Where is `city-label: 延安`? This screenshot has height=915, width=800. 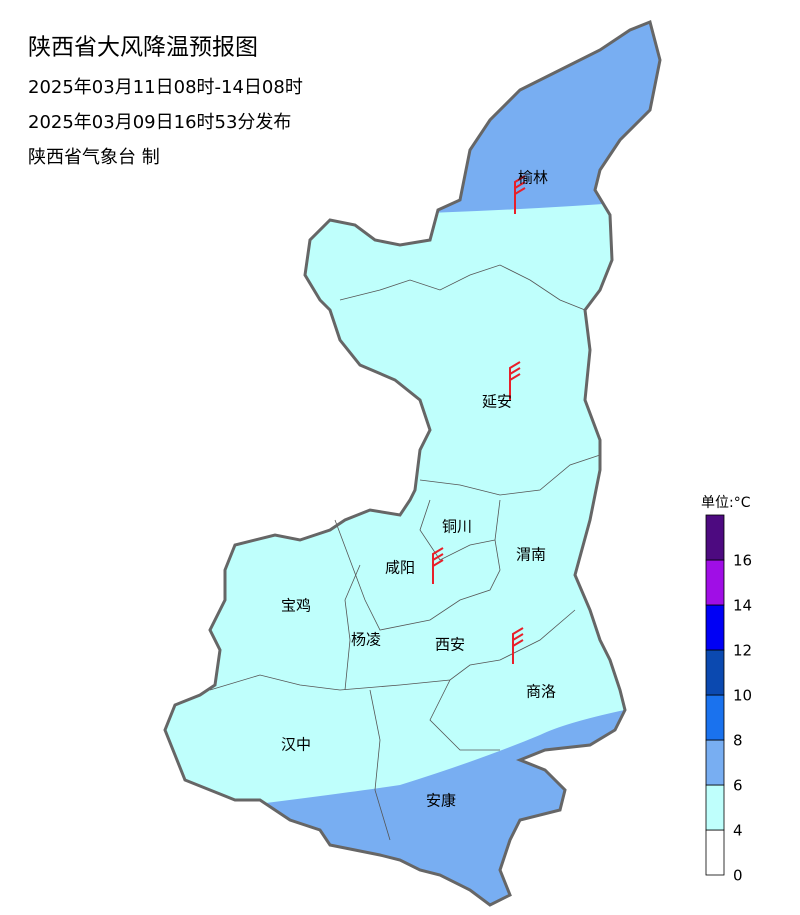
city-label: 延安 is located at coordinates (497, 402).